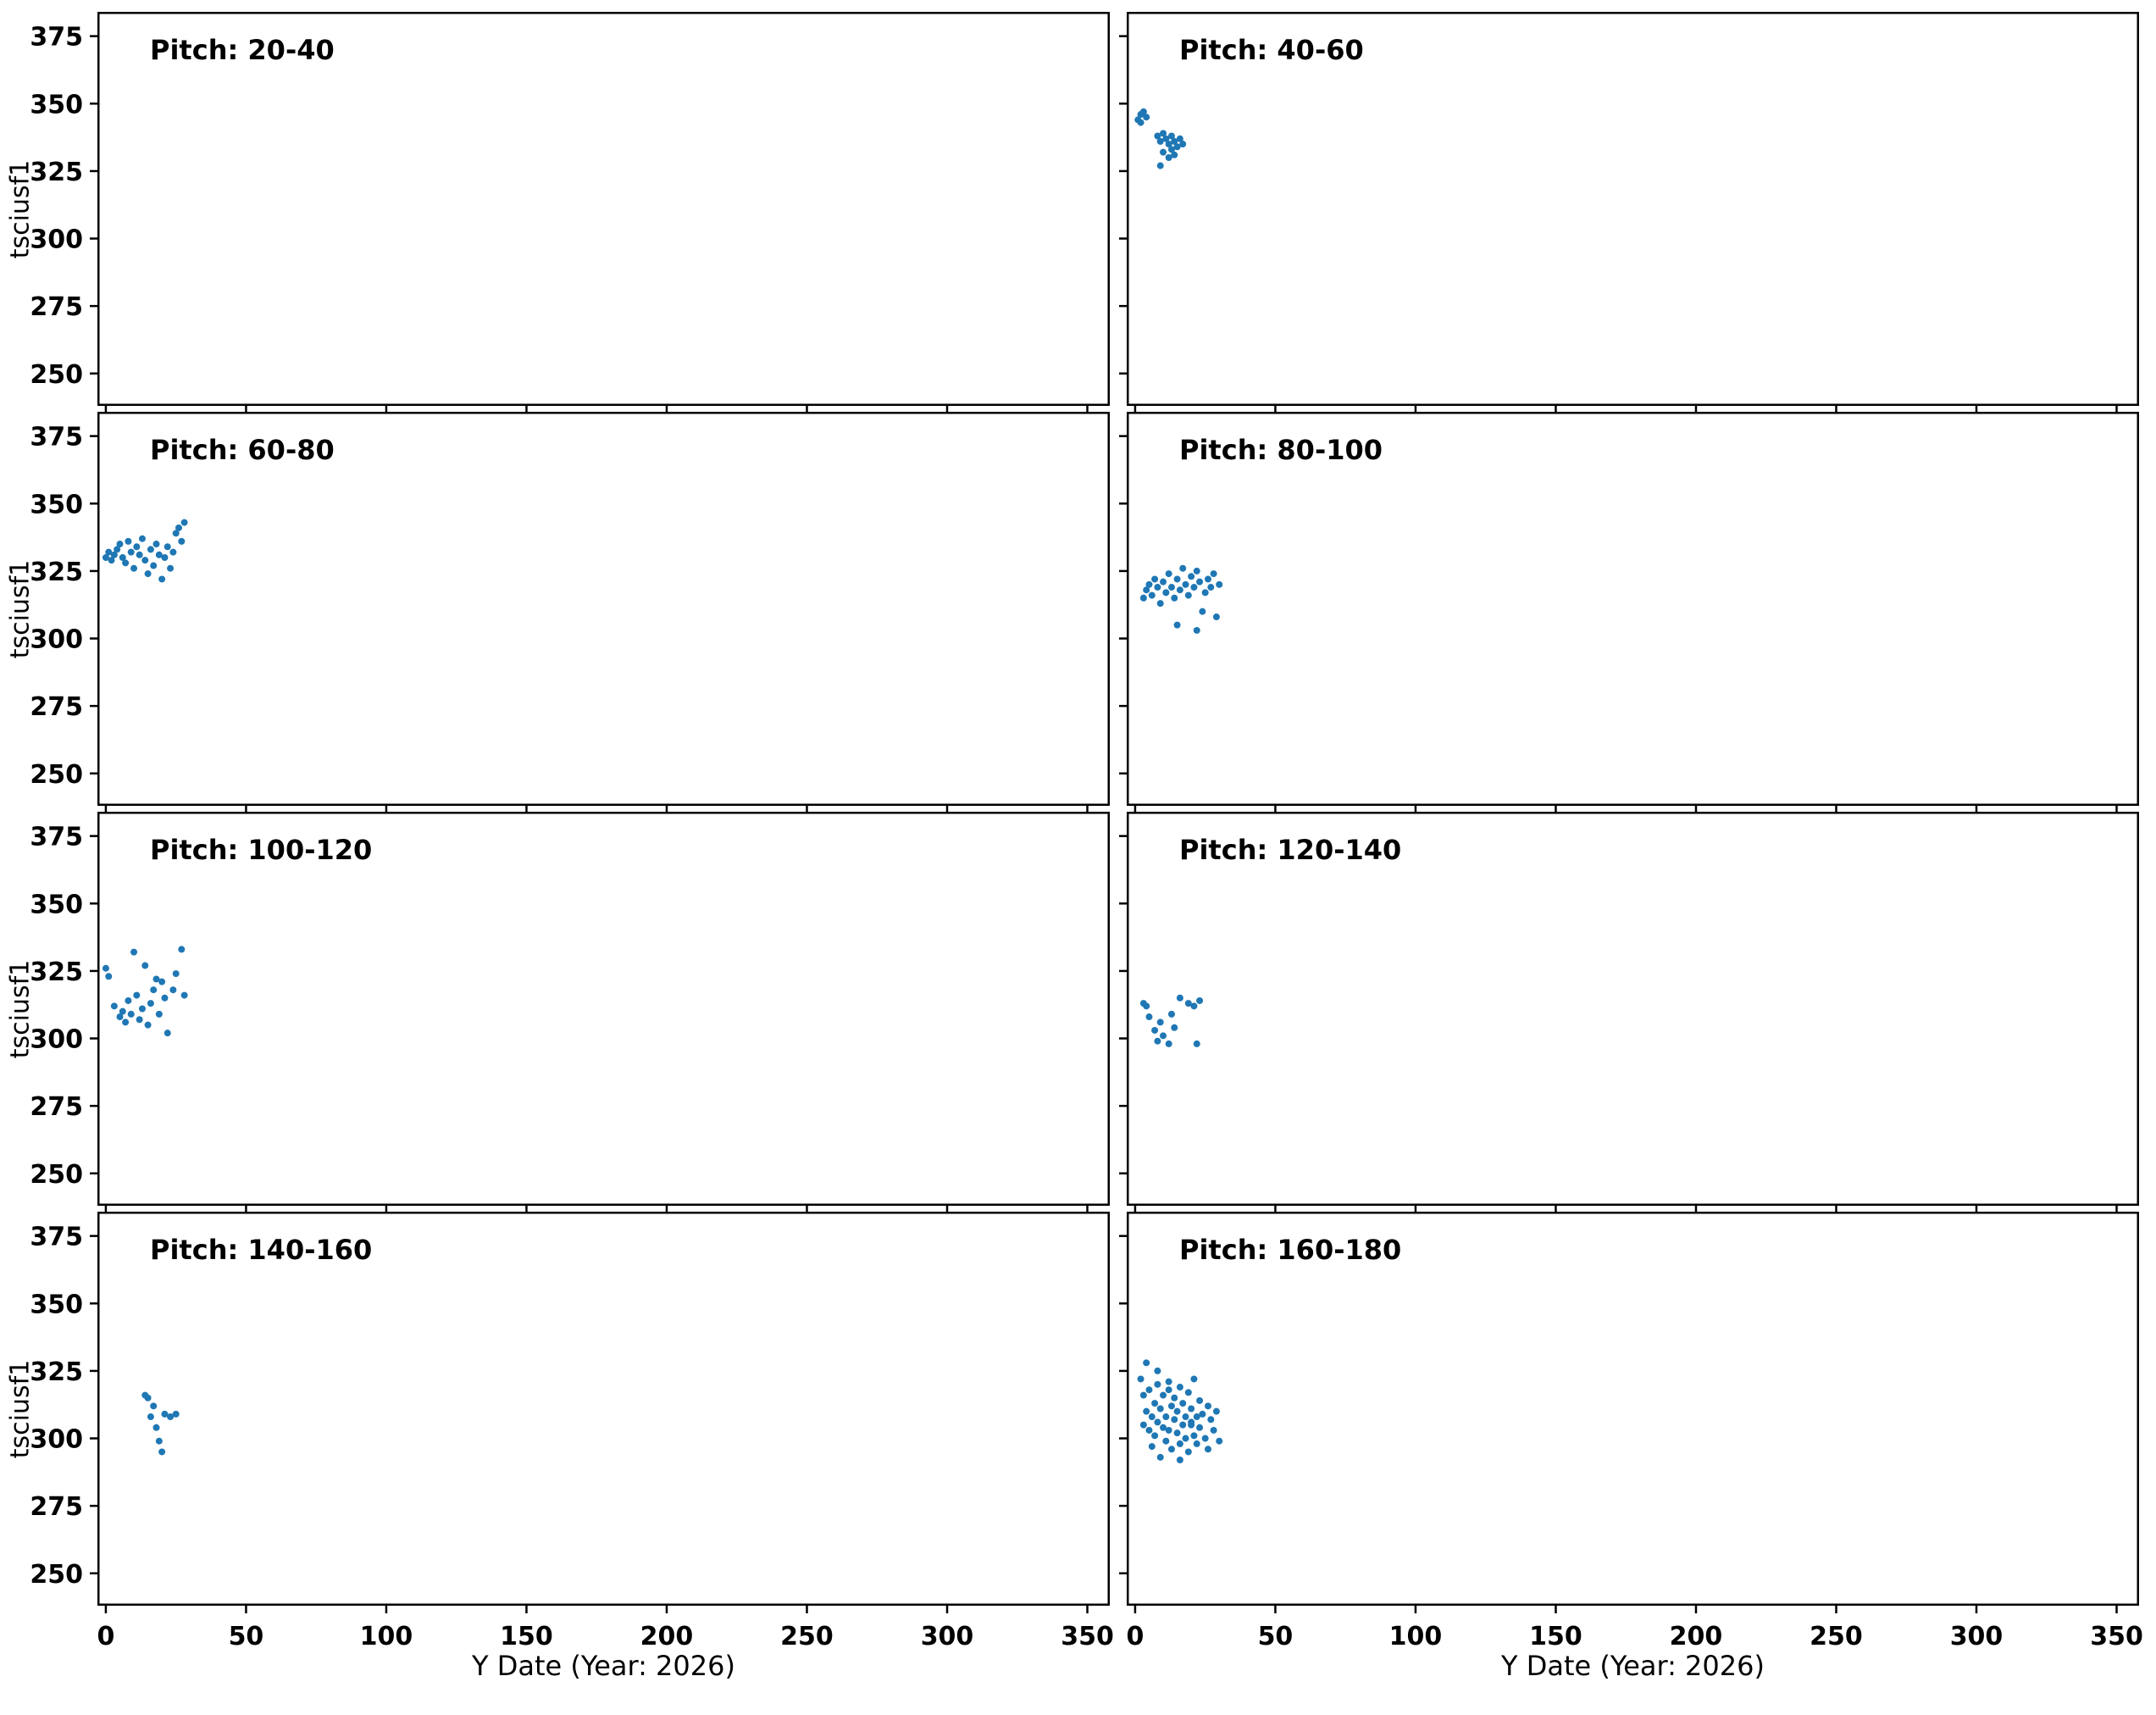  What do you see at coordinates (261, 1250) in the screenshot?
I see `subplot-title: Pitch: 140-160` at bounding box center [261, 1250].